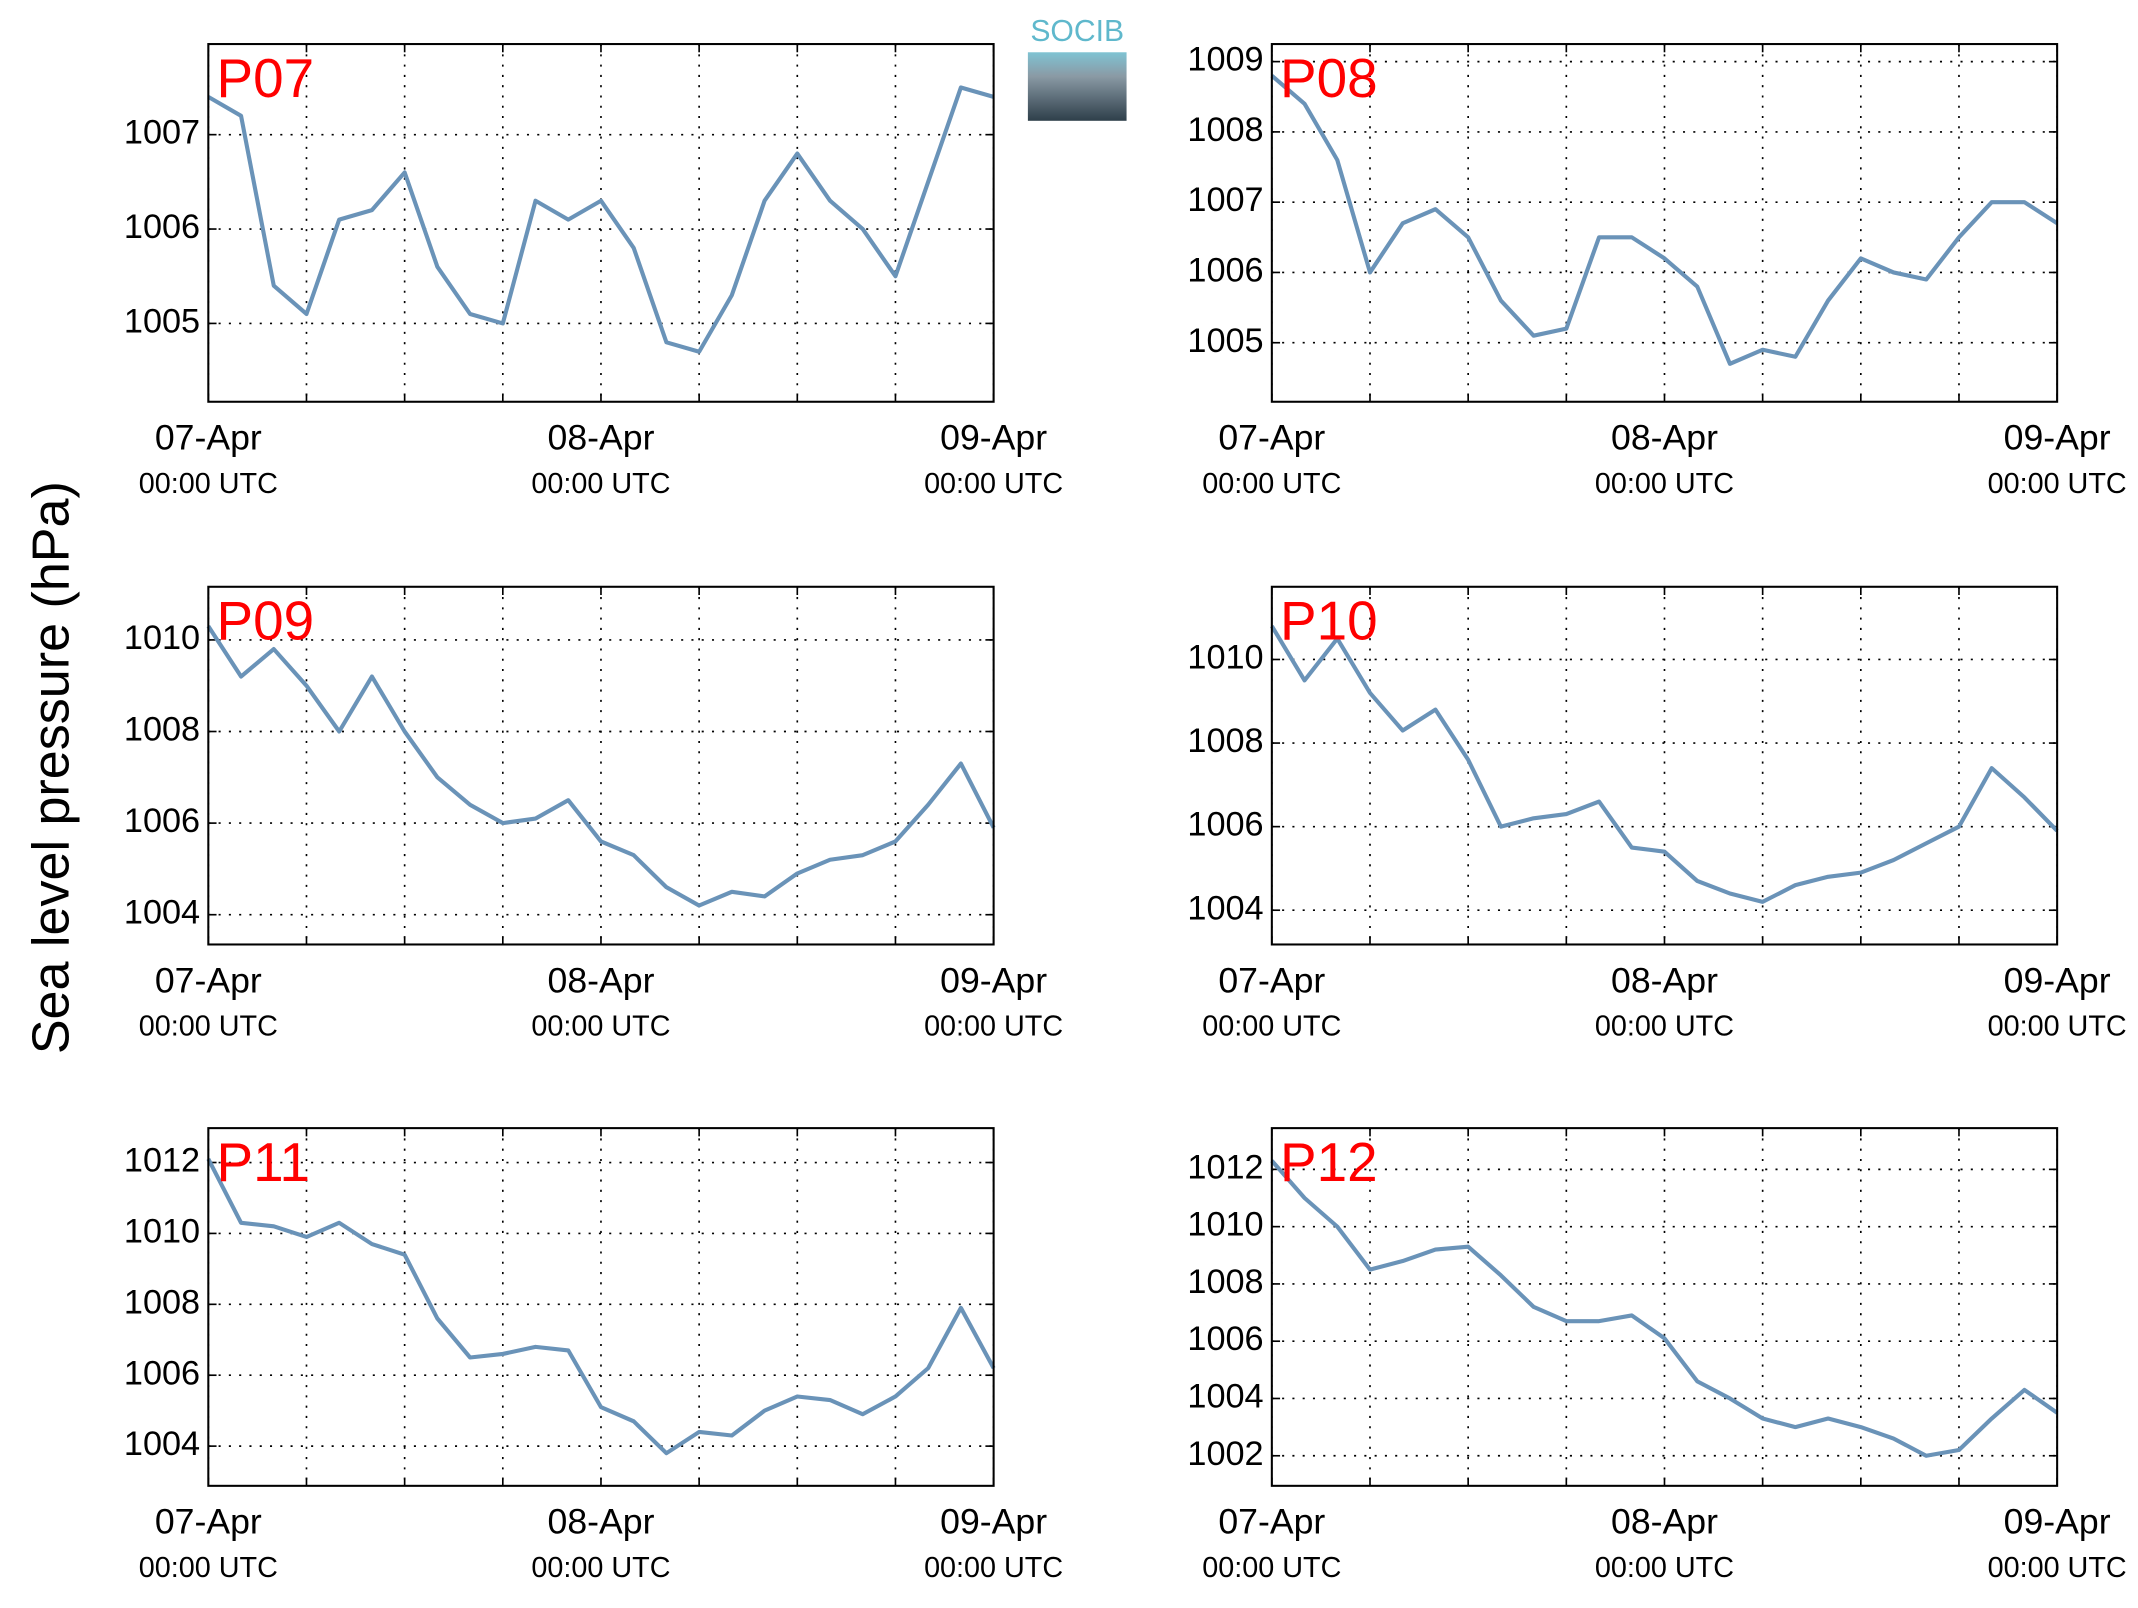  Describe the element at coordinates (1329, 78) in the screenshot. I see `panel-title: P08` at that location.